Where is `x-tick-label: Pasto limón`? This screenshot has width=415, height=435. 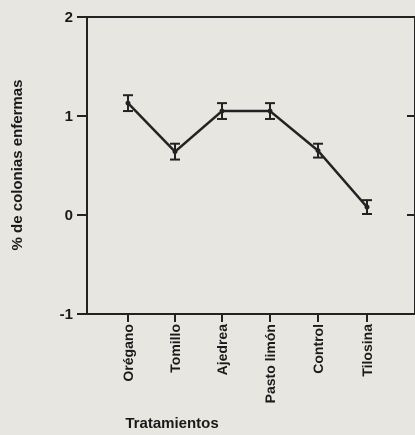 x-tick-label: Pasto limón is located at coordinates (270, 363).